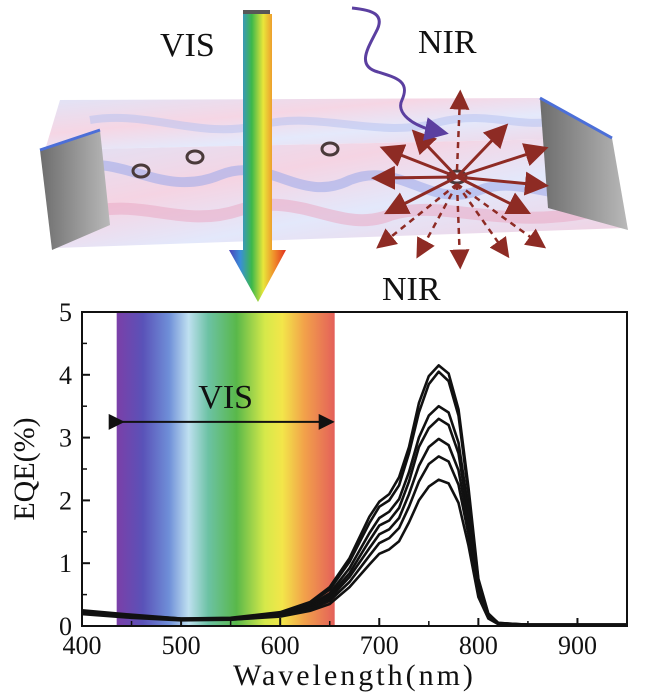  Describe the element at coordinates (354, 675) in the screenshot. I see `x-axis-label: Wavelength(nm)` at that location.